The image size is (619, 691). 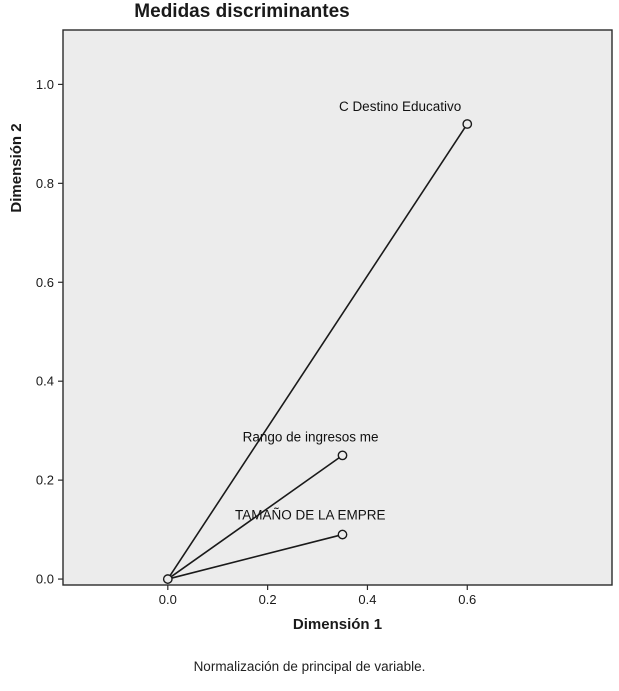 I want to click on y-tick-label: 0.4, so click(x=45, y=381).